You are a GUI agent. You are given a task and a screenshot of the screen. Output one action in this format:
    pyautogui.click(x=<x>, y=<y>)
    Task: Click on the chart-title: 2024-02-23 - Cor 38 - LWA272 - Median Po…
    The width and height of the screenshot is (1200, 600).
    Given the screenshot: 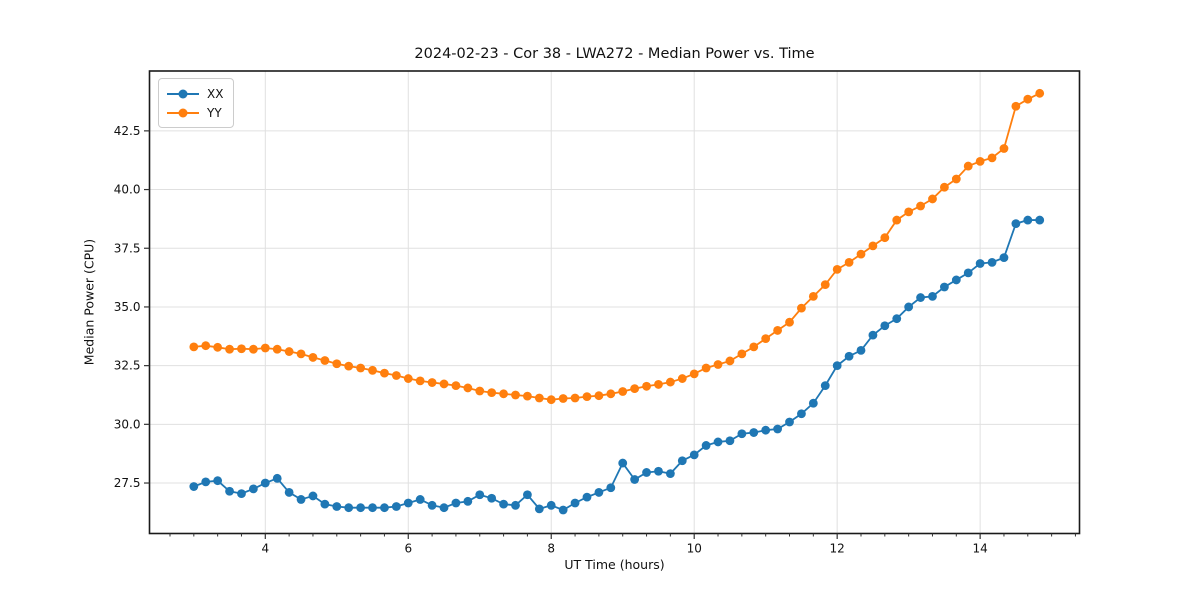 What is the action you would take?
    pyautogui.click(x=614, y=54)
    